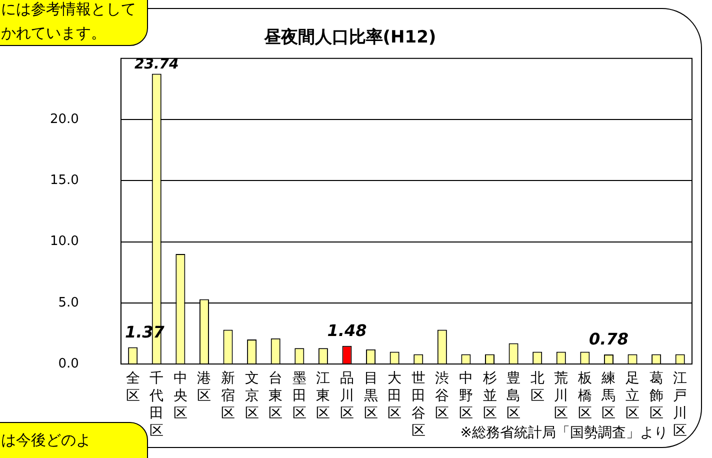 This screenshot has height=458, width=712. I want to click on data-label: 1.48, so click(347, 330).